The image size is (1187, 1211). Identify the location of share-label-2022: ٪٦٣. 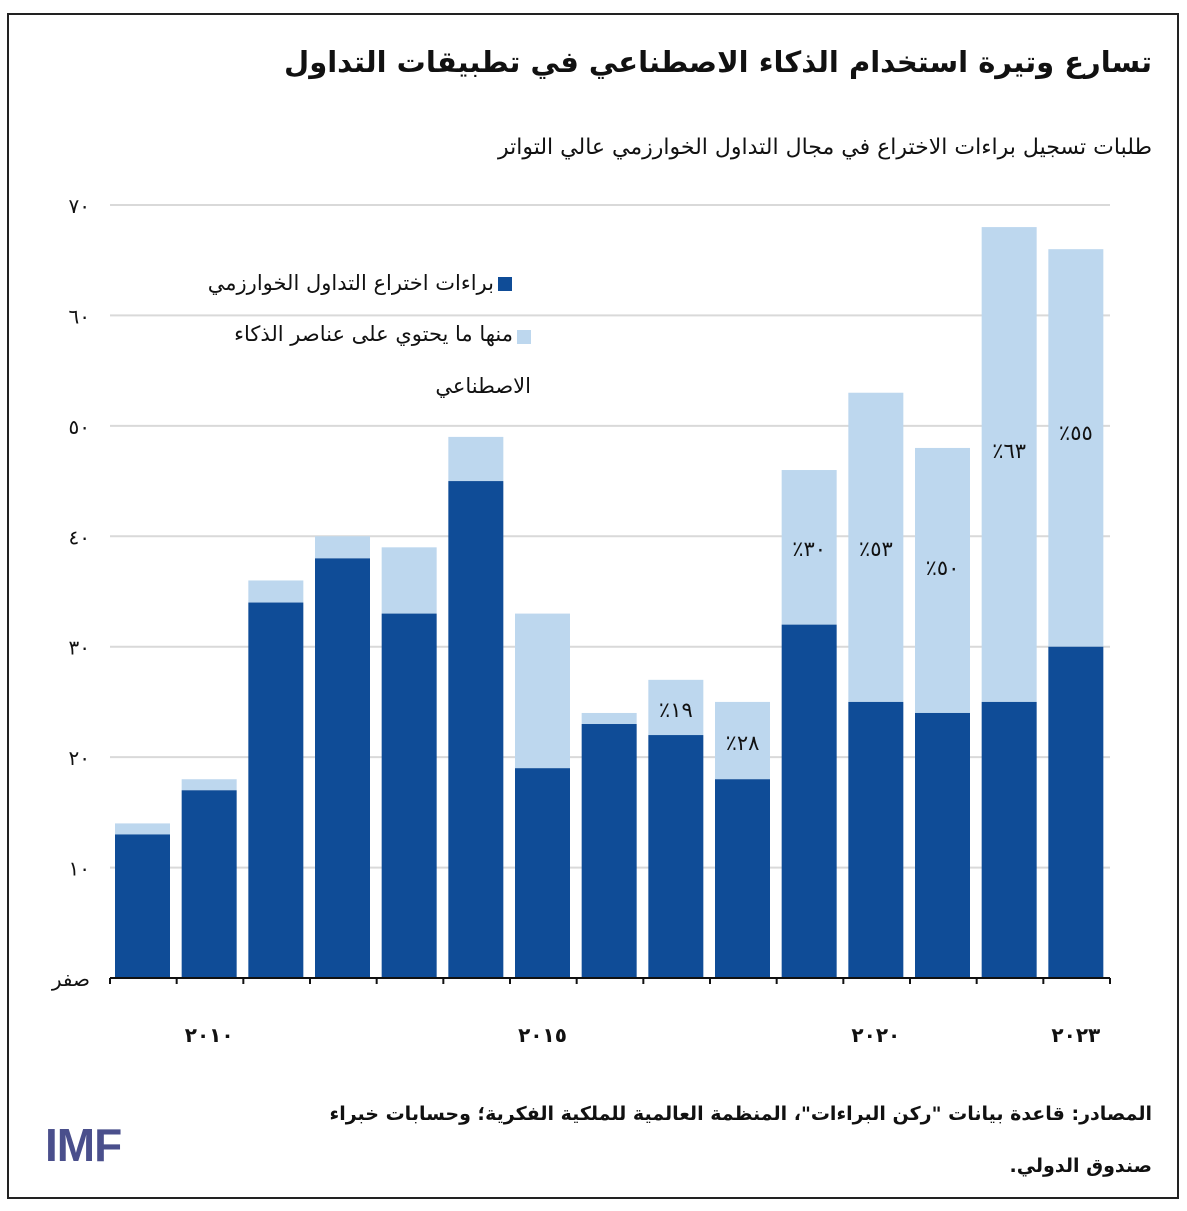
(1009, 451).